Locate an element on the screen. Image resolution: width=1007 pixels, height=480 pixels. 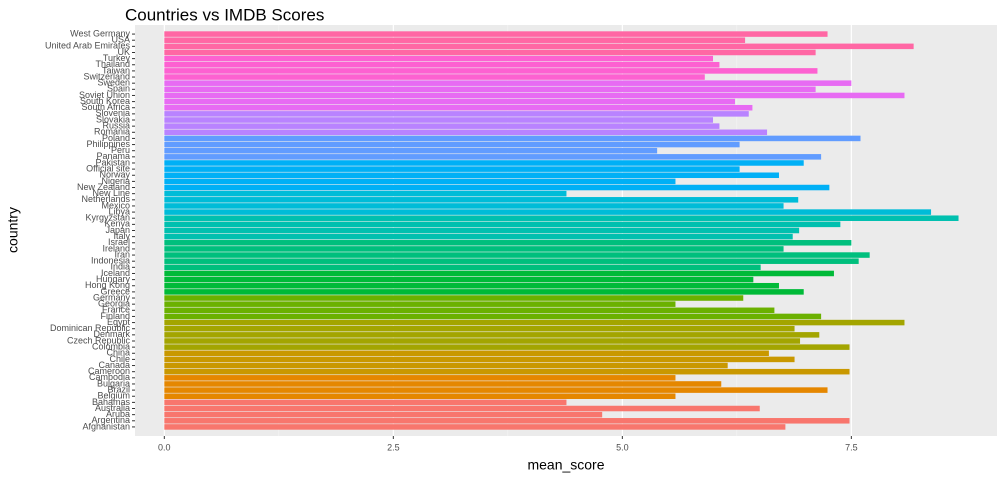
y-tick-label: Israel is located at coordinates (119, 242).